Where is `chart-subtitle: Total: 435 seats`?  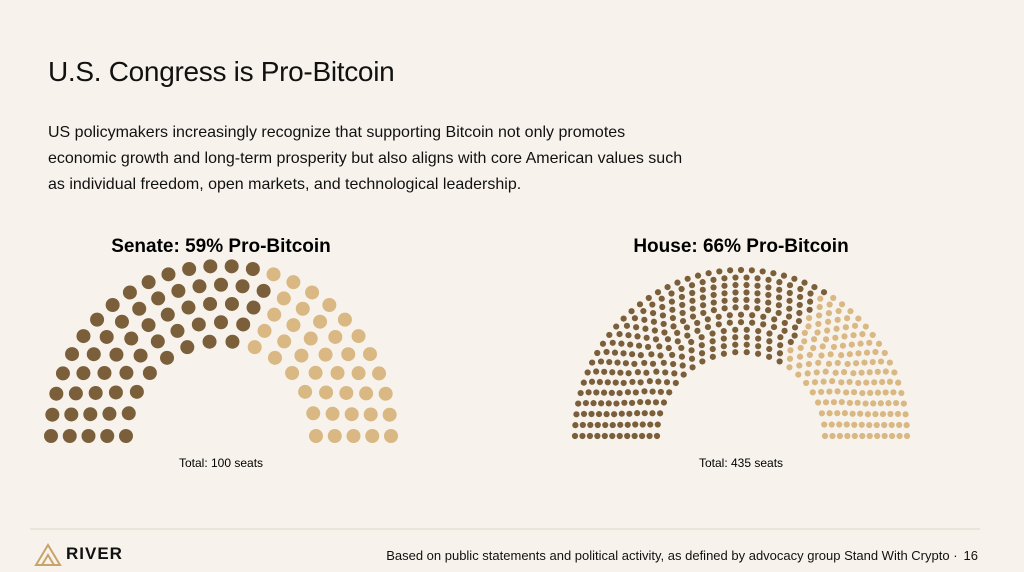
chart-subtitle: Total: 435 seats is located at coordinates (741, 463).